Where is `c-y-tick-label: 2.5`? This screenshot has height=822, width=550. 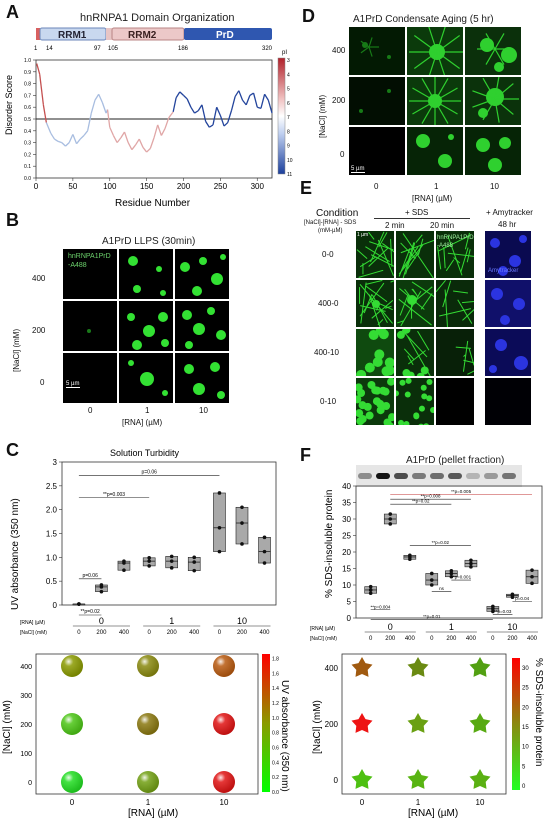 c-y-tick-label: 2.5 is located at coordinates (52, 486).